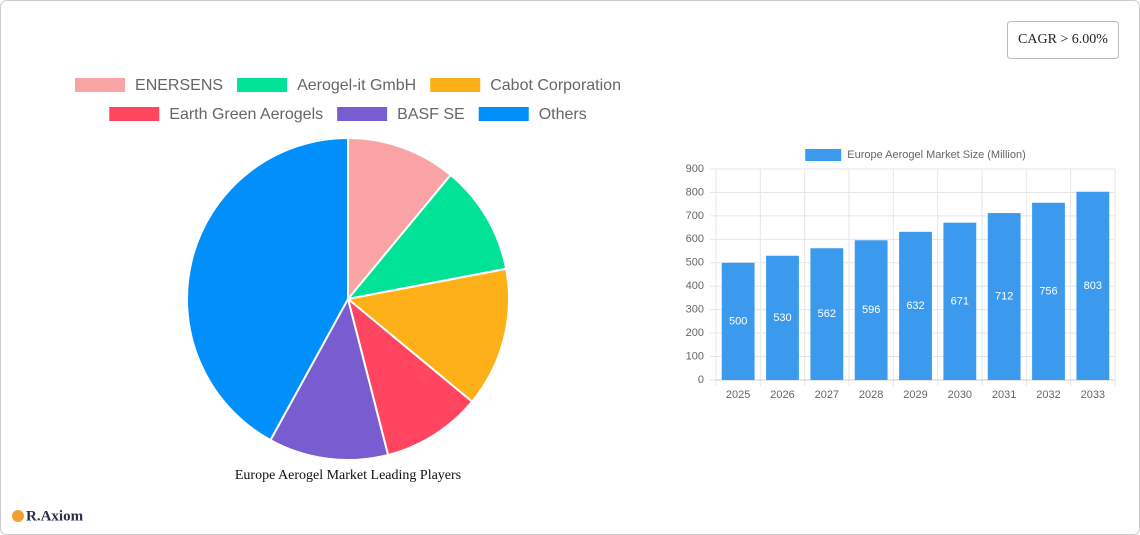 This screenshot has width=1140, height=535. Describe the element at coordinates (563, 114) in the screenshot. I see `legend-label: Others` at that location.